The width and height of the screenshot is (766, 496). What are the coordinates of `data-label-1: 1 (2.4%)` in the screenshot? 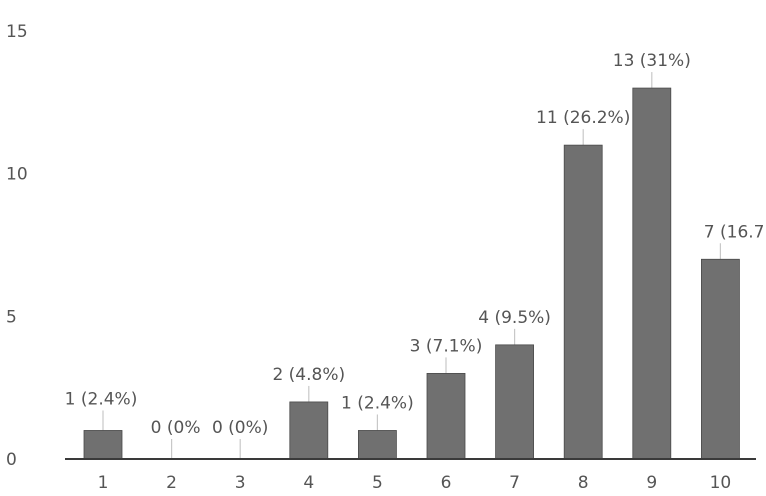 It's located at (101, 399).